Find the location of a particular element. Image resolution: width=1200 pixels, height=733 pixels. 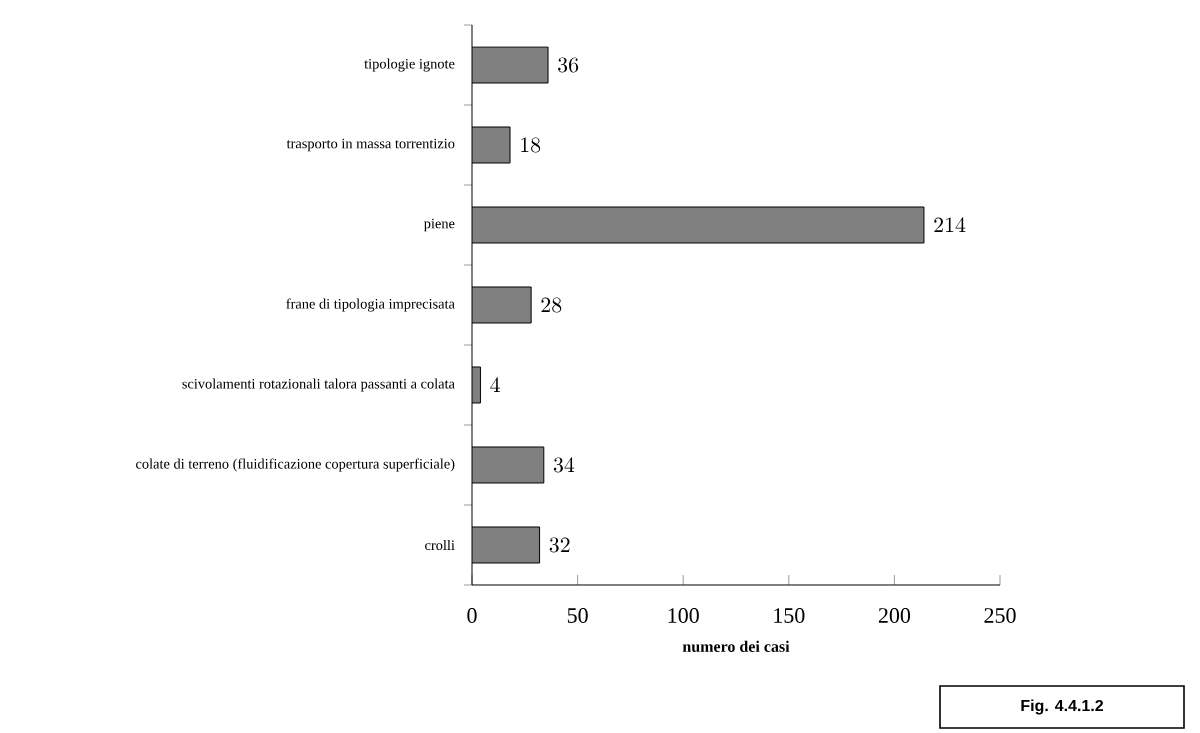

x-tick-label: 100 is located at coordinates (683, 615).